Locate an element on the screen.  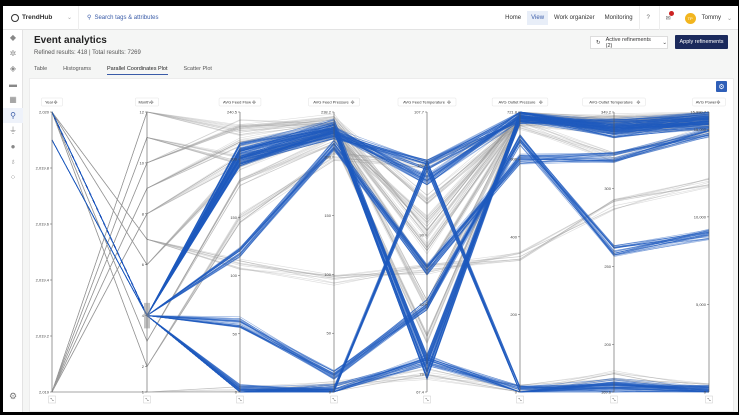
bulb-icon: ♁ is located at coordinates (13, 162).